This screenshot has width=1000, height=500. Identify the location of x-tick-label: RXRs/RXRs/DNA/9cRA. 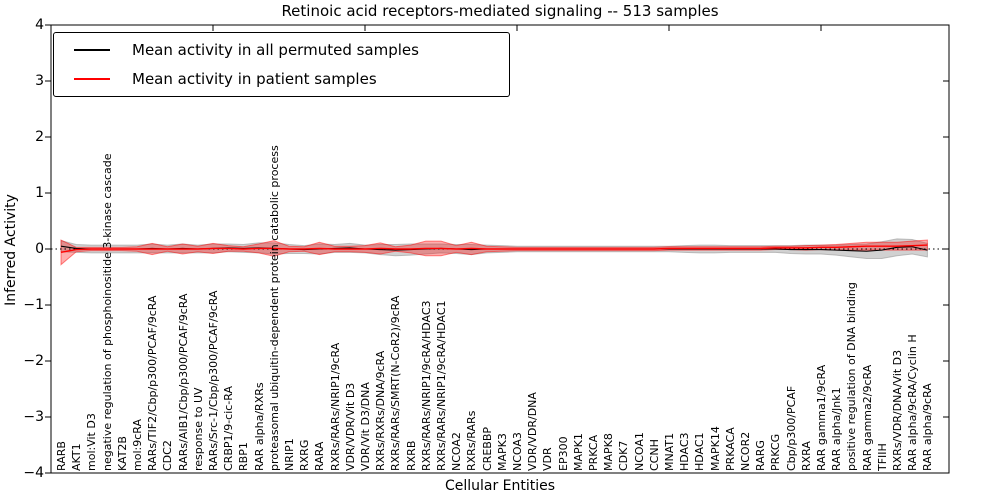
(381, 410).